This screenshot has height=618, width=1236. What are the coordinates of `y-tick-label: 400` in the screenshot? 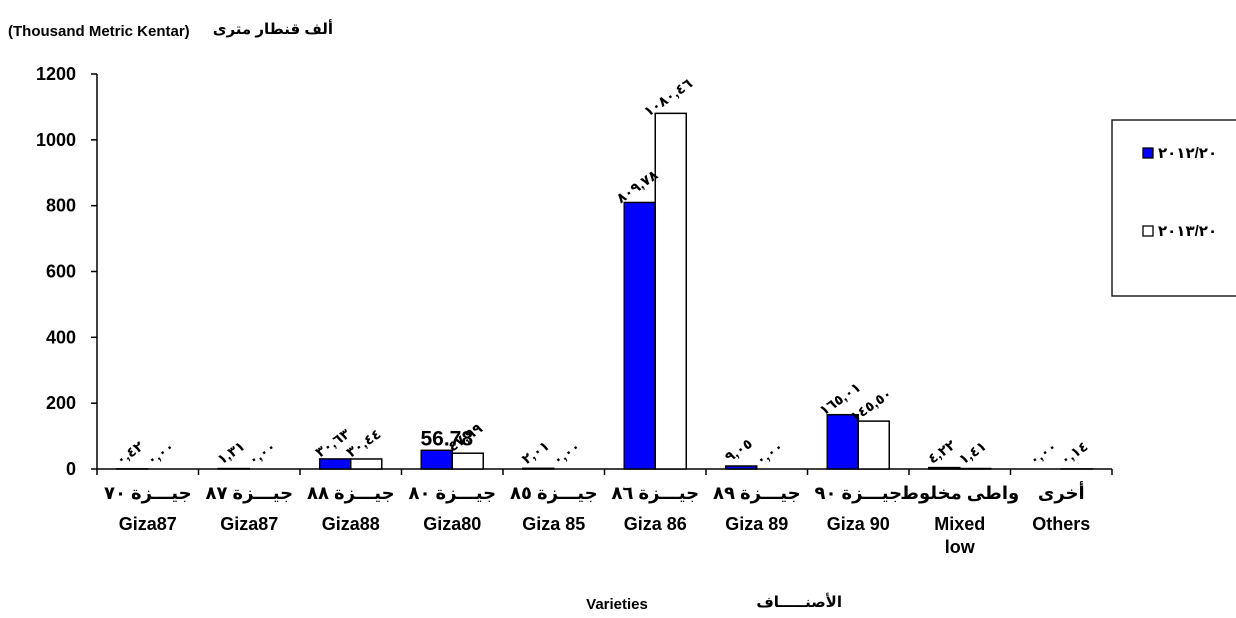 It's located at (61, 337).